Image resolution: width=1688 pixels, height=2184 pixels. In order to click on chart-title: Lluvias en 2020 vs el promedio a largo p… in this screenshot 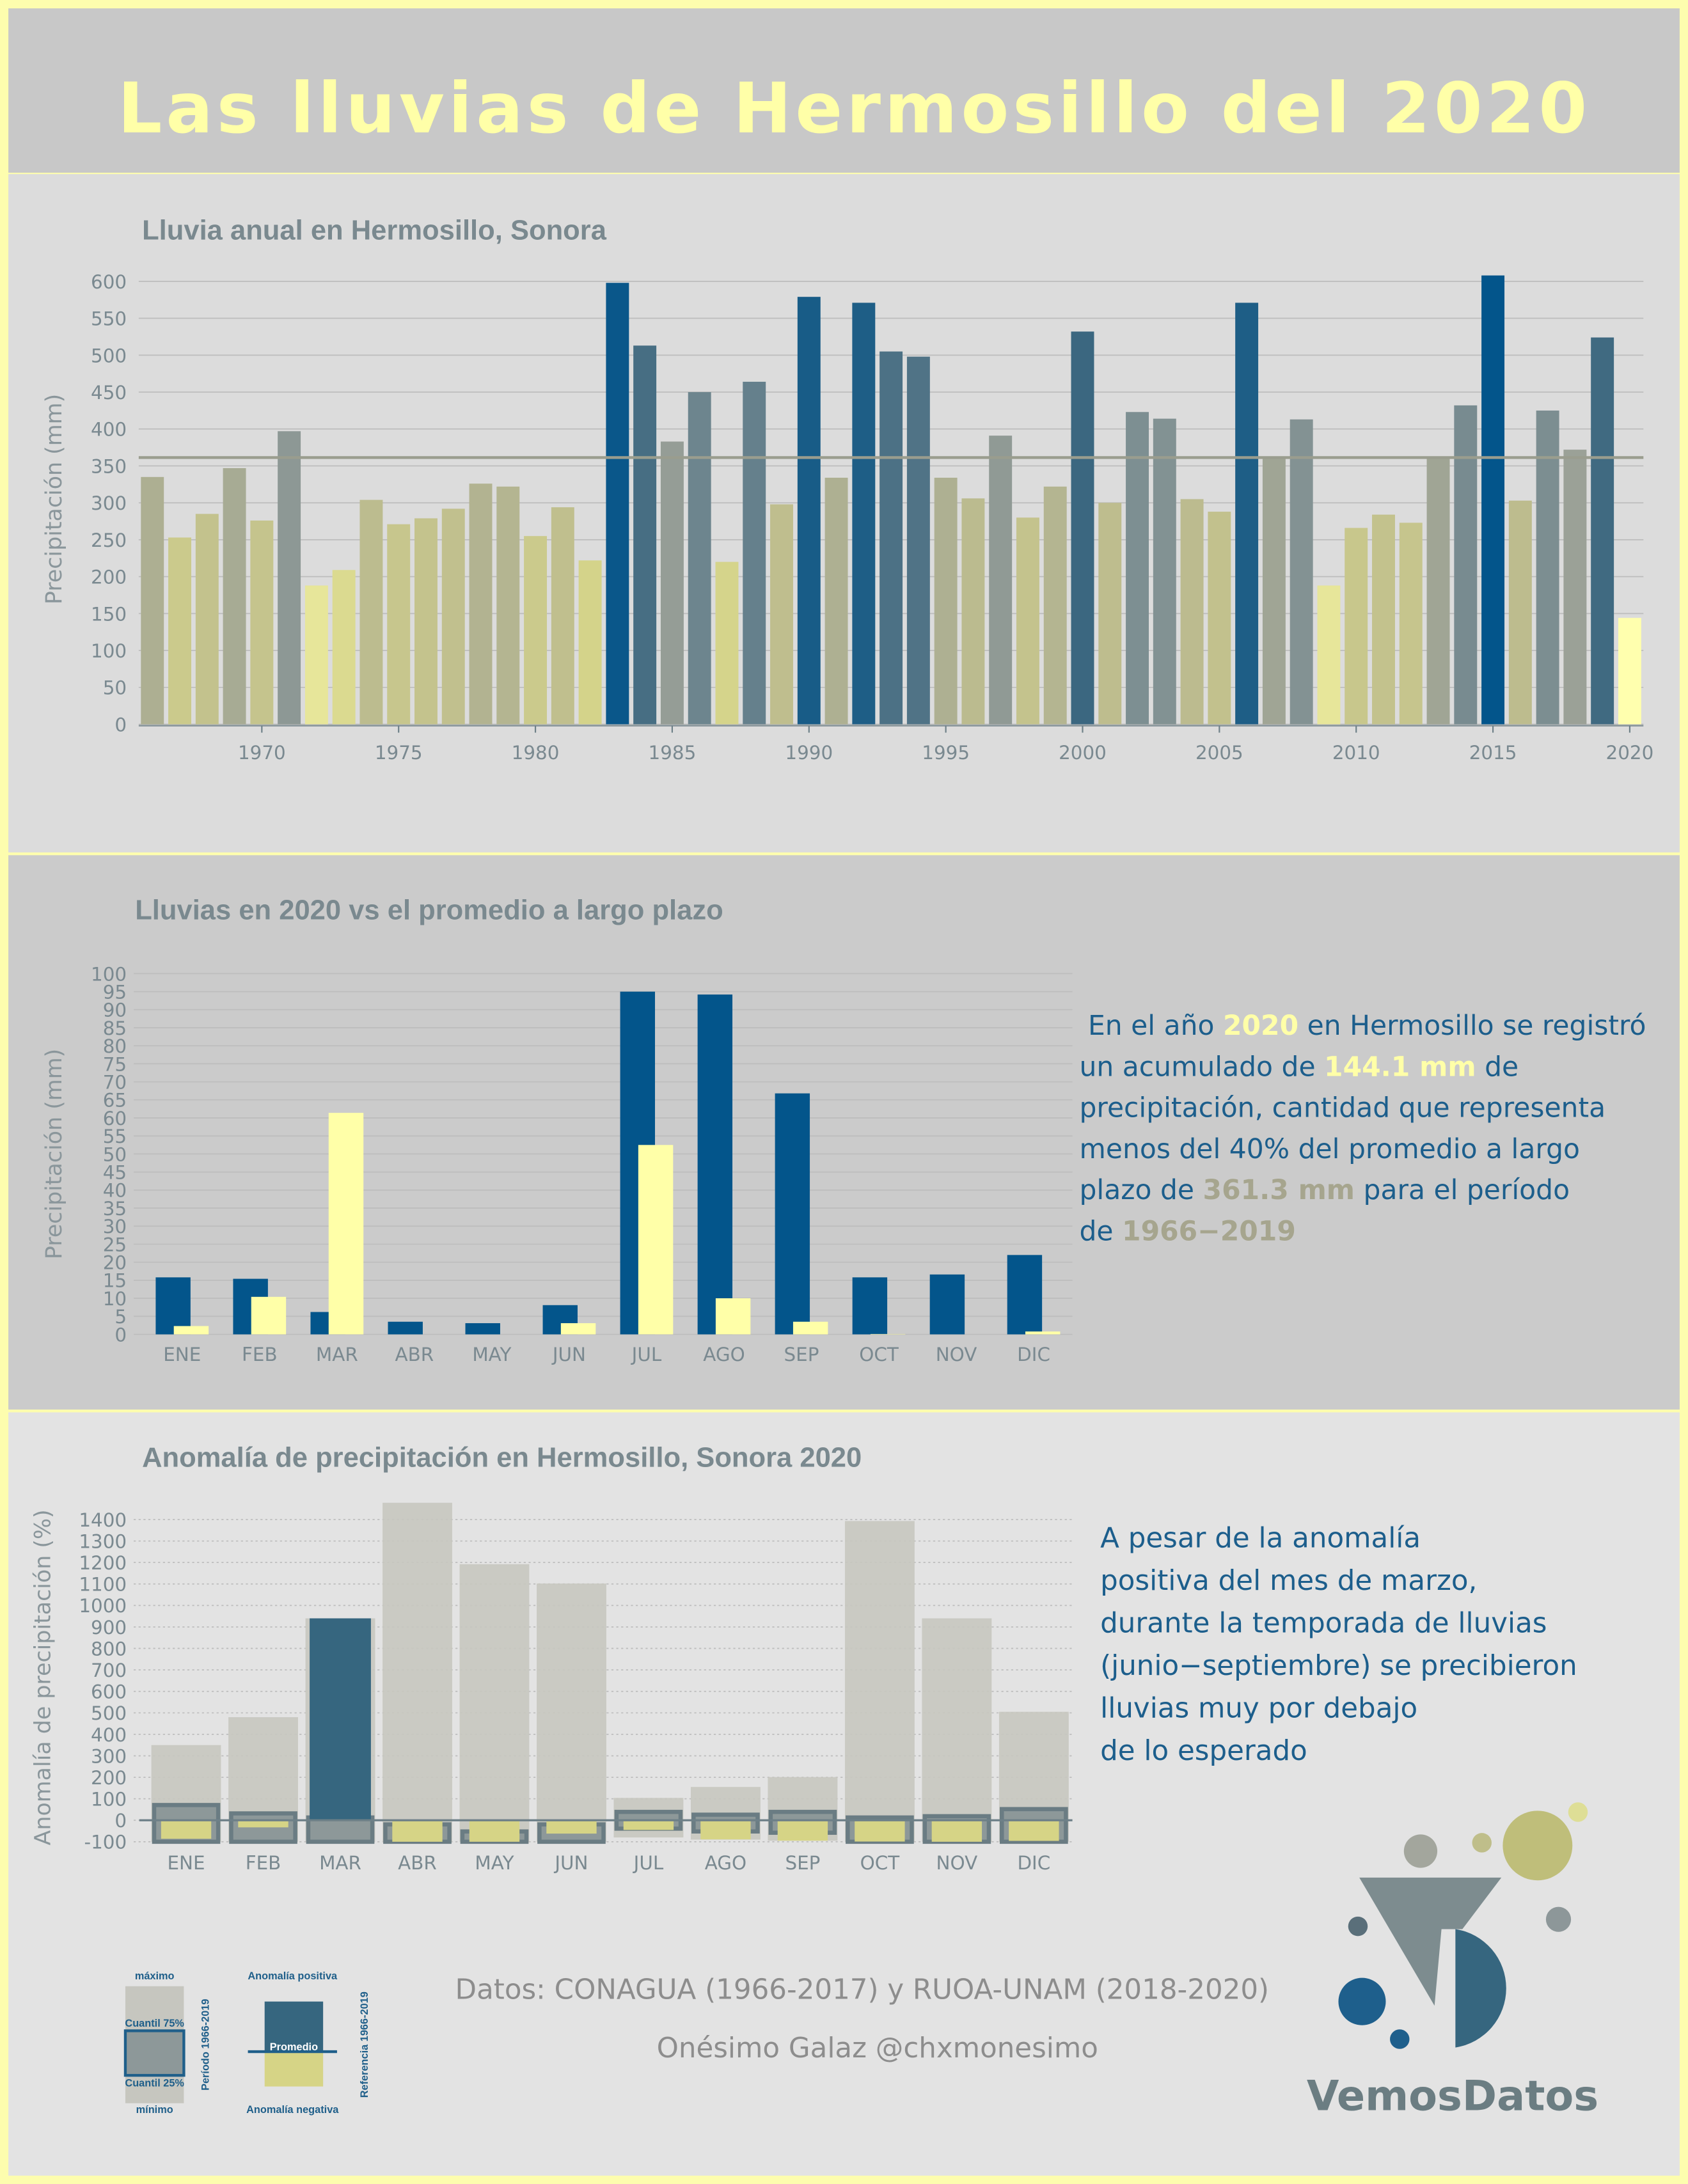, I will do `click(429, 910)`.